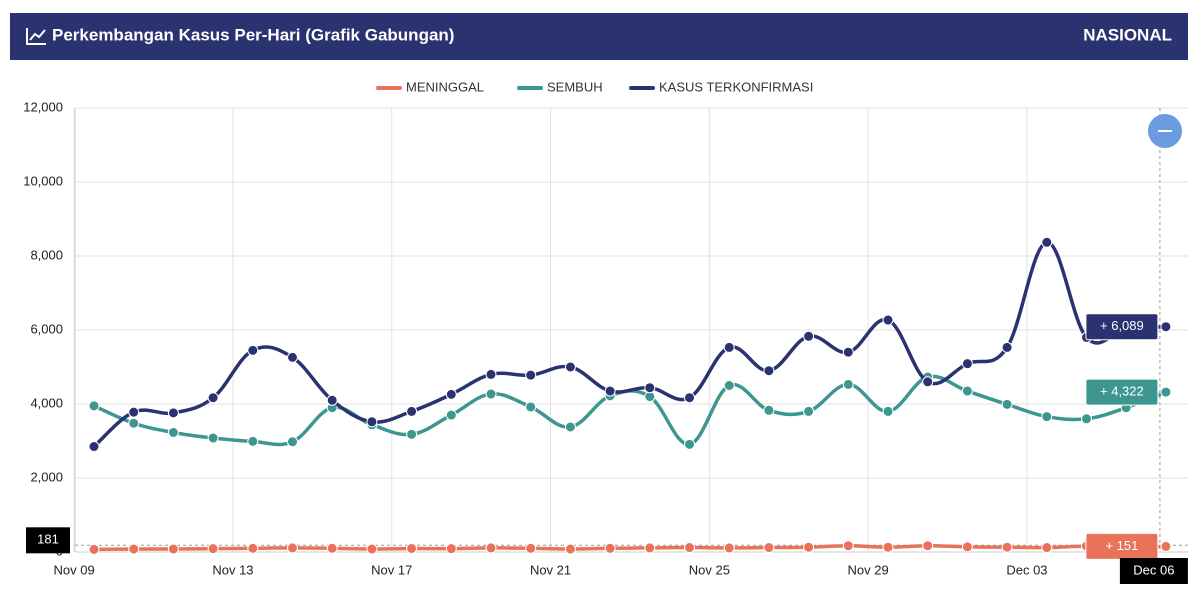  What do you see at coordinates (46, 328) in the screenshot?
I see `y-tick-label: 6,000` at bounding box center [46, 328].